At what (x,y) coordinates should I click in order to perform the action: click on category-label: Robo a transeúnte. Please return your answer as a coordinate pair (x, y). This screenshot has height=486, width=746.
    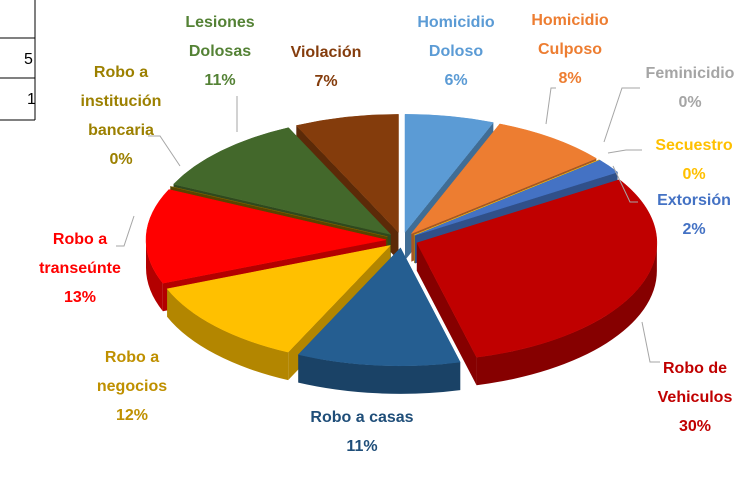
    Looking at the image, I should click on (80, 254).